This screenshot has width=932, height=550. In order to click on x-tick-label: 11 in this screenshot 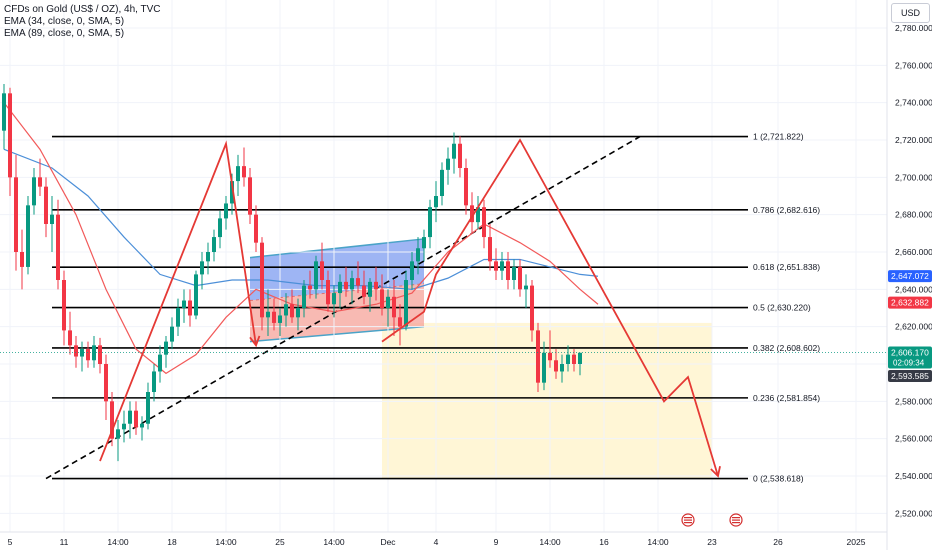, I will do `click(64, 542)`.